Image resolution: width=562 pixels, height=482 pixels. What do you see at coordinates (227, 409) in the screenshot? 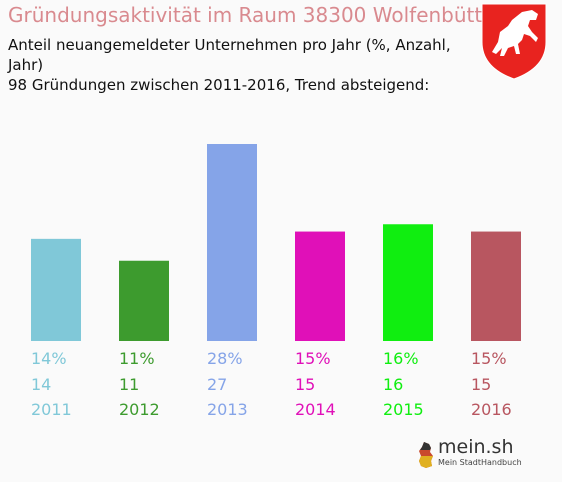
I see `x-tick-label: 2013` at bounding box center [227, 409].